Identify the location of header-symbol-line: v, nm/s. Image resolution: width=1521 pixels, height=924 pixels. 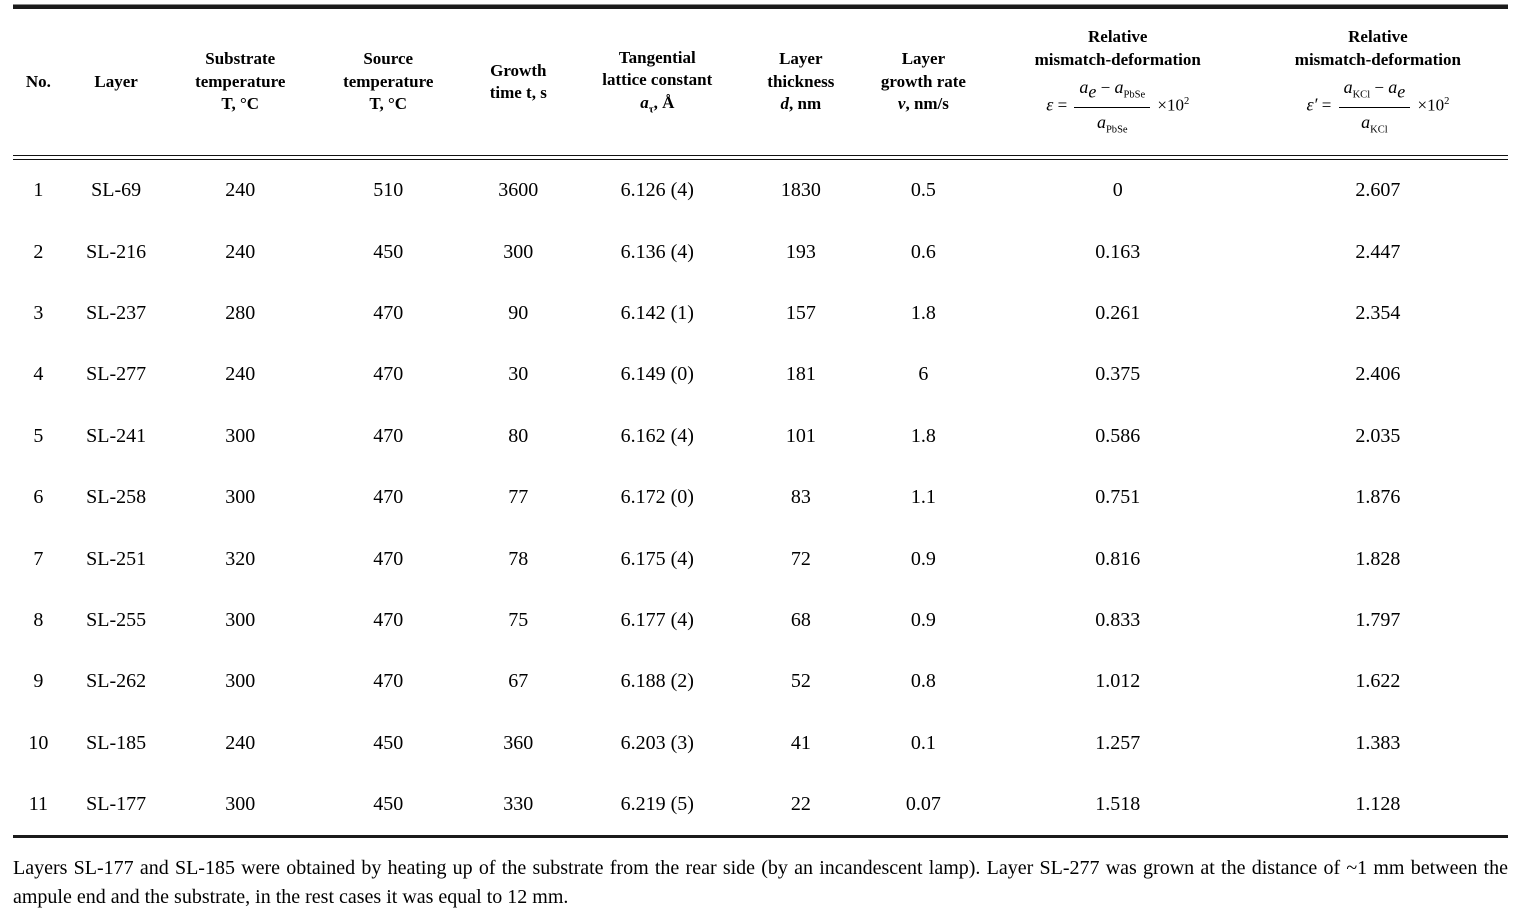
(923, 104).